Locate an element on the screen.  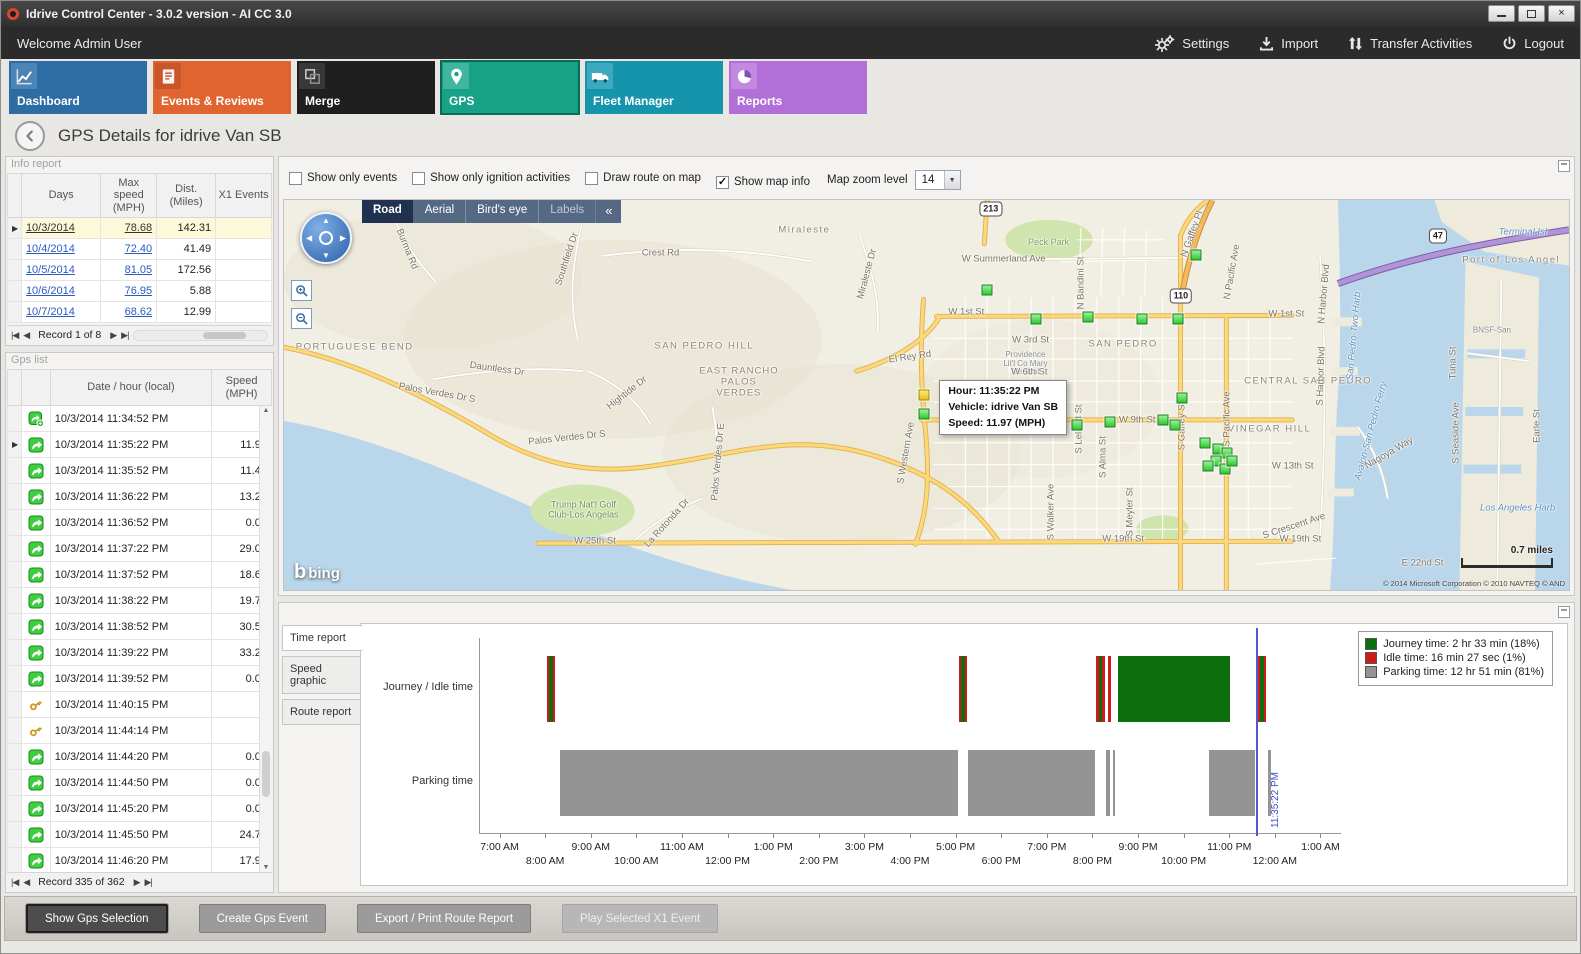
max-speed-link: 72.40 is located at coordinates (138, 249).